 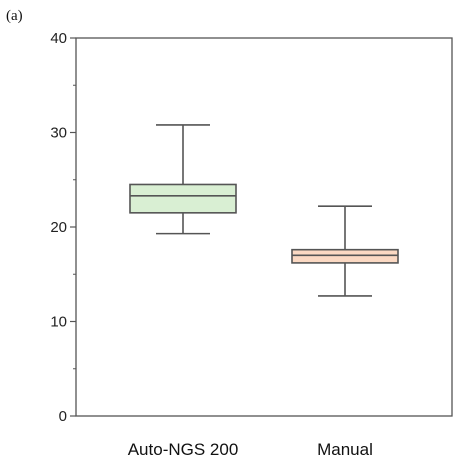 I want to click on y-tick-label: 40, so click(x=58, y=38).